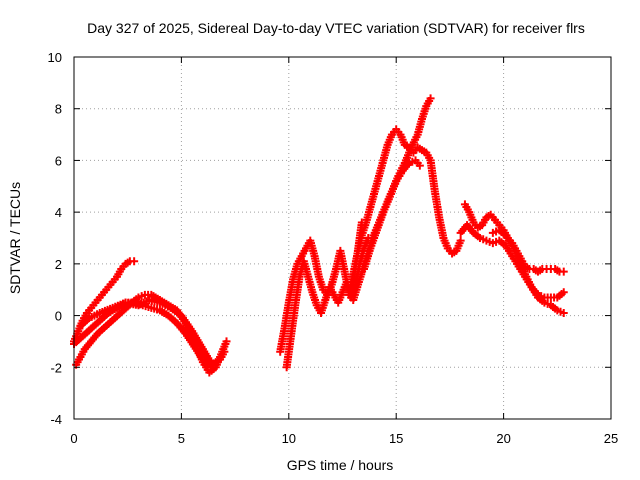 Image resolution: width=640 pixels, height=480 pixels. What do you see at coordinates (340, 465) in the screenshot?
I see `x-axis-label: GPS time / hours` at bounding box center [340, 465].